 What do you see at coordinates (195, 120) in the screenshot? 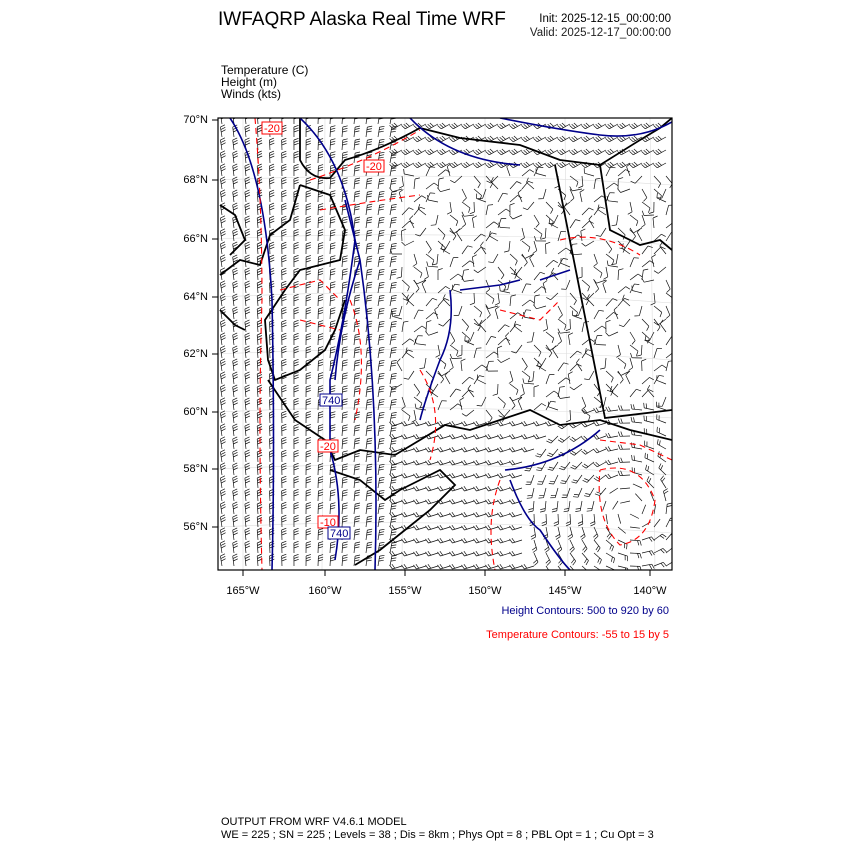
I see `lat-tick-label: 70°N` at bounding box center [195, 120].